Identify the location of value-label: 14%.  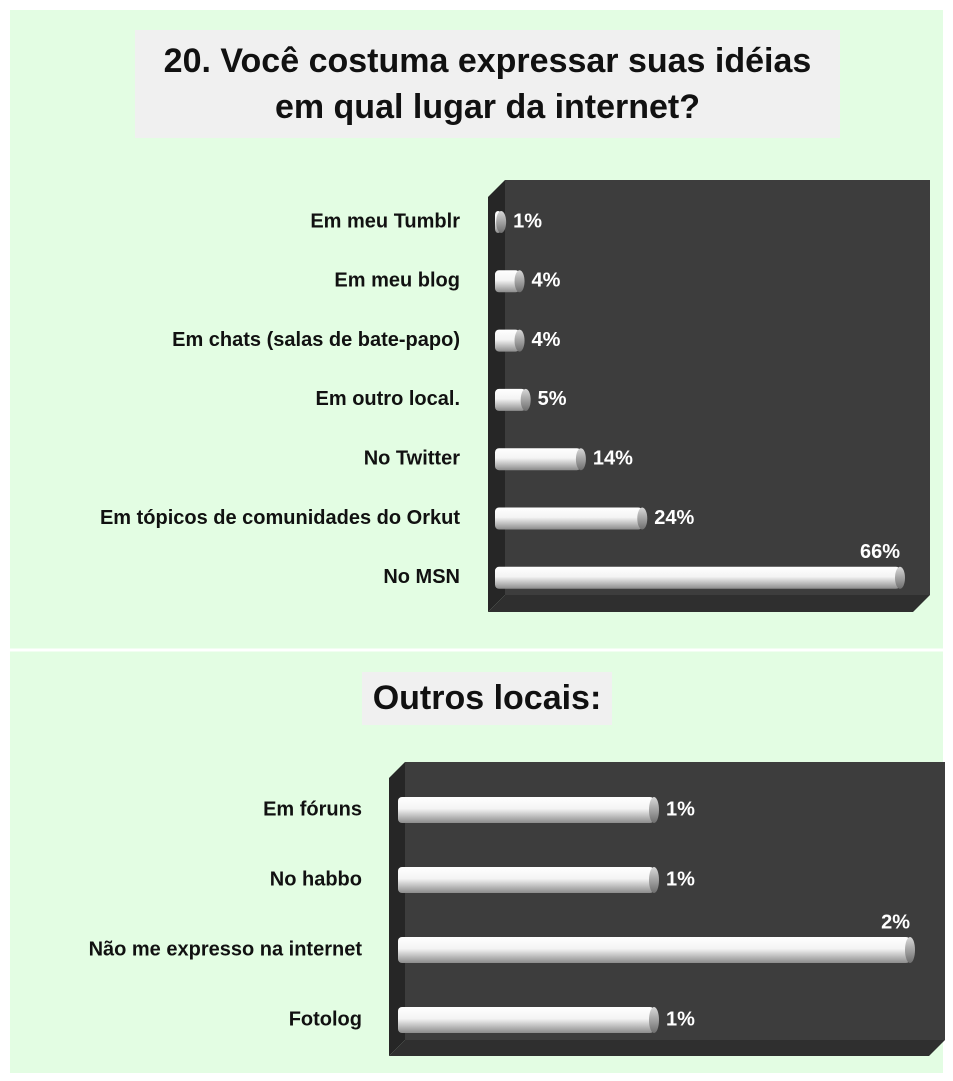
(613, 458).